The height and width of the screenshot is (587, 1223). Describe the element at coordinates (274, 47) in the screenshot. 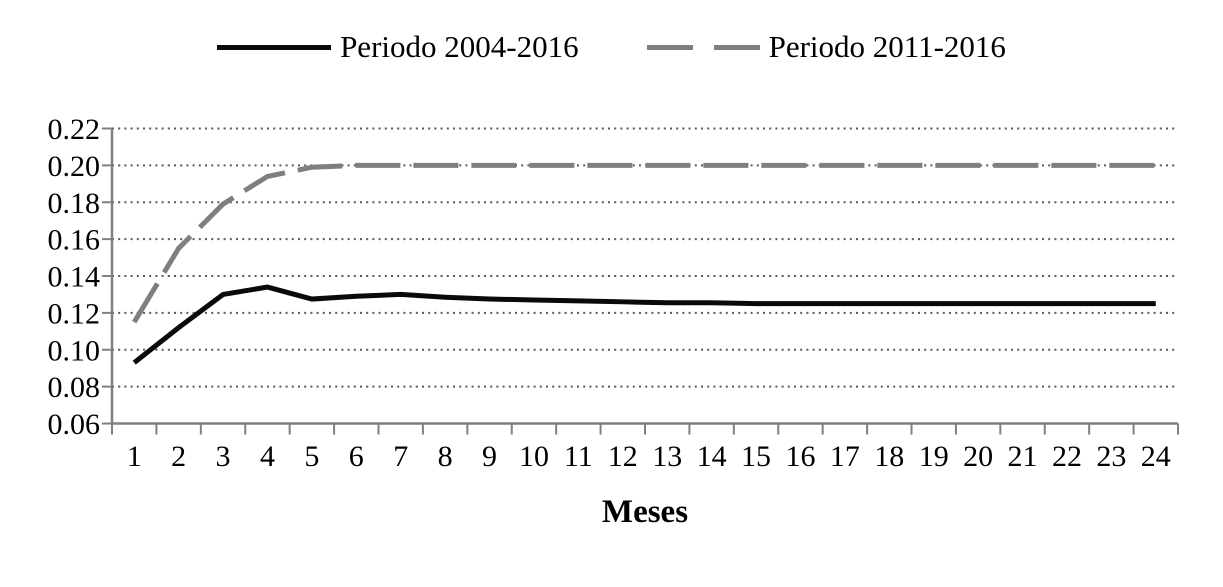

I see `solid-line-sample-icon` at that location.